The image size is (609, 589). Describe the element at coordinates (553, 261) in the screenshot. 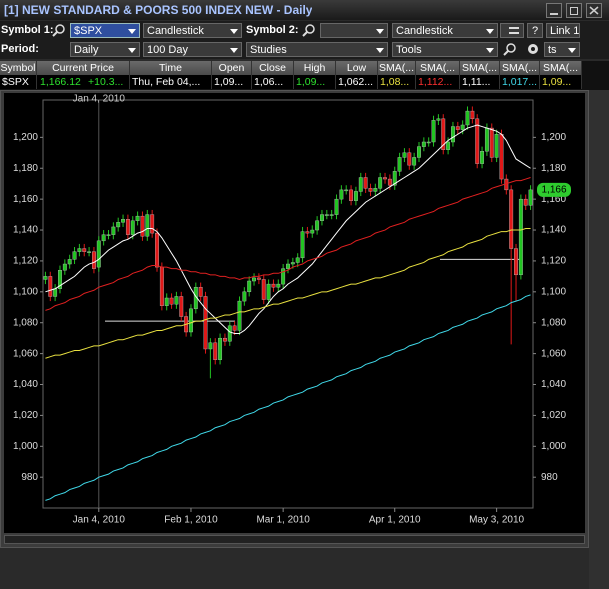

I see `y-tick-label: 1,120` at that location.